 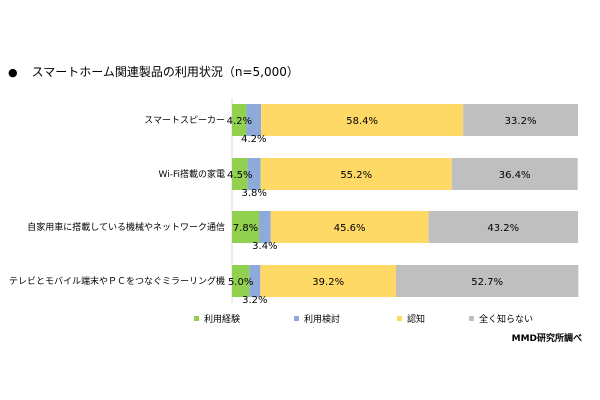 I want to click on legend-label: 認知, so click(x=416, y=320).